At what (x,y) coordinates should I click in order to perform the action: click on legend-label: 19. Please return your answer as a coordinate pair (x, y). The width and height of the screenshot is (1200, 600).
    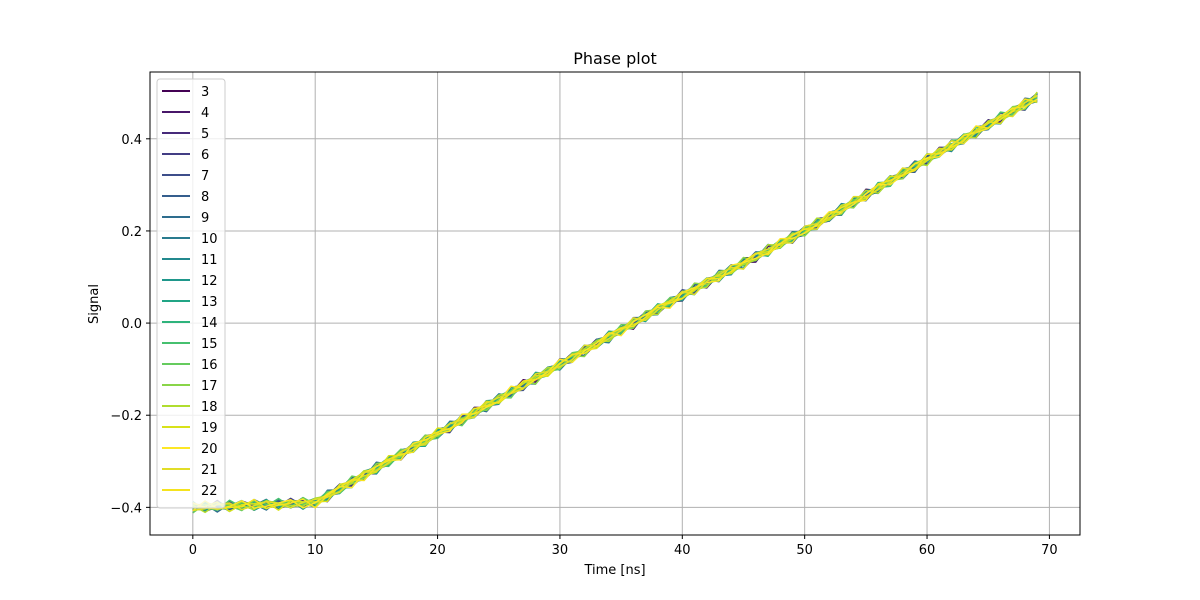
    Looking at the image, I should click on (209, 428).